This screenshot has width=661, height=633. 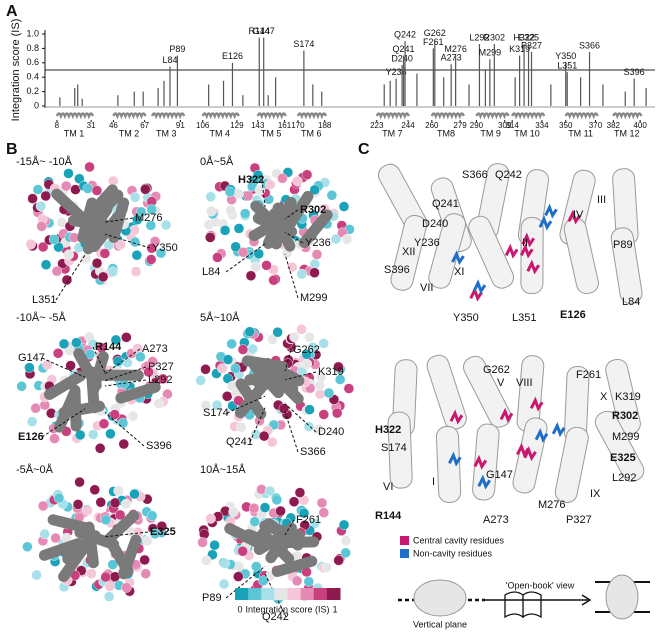 What do you see at coordinates (499, 475) in the screenshot?
I see `residue-label: G147` at bounding box center [499, 475].